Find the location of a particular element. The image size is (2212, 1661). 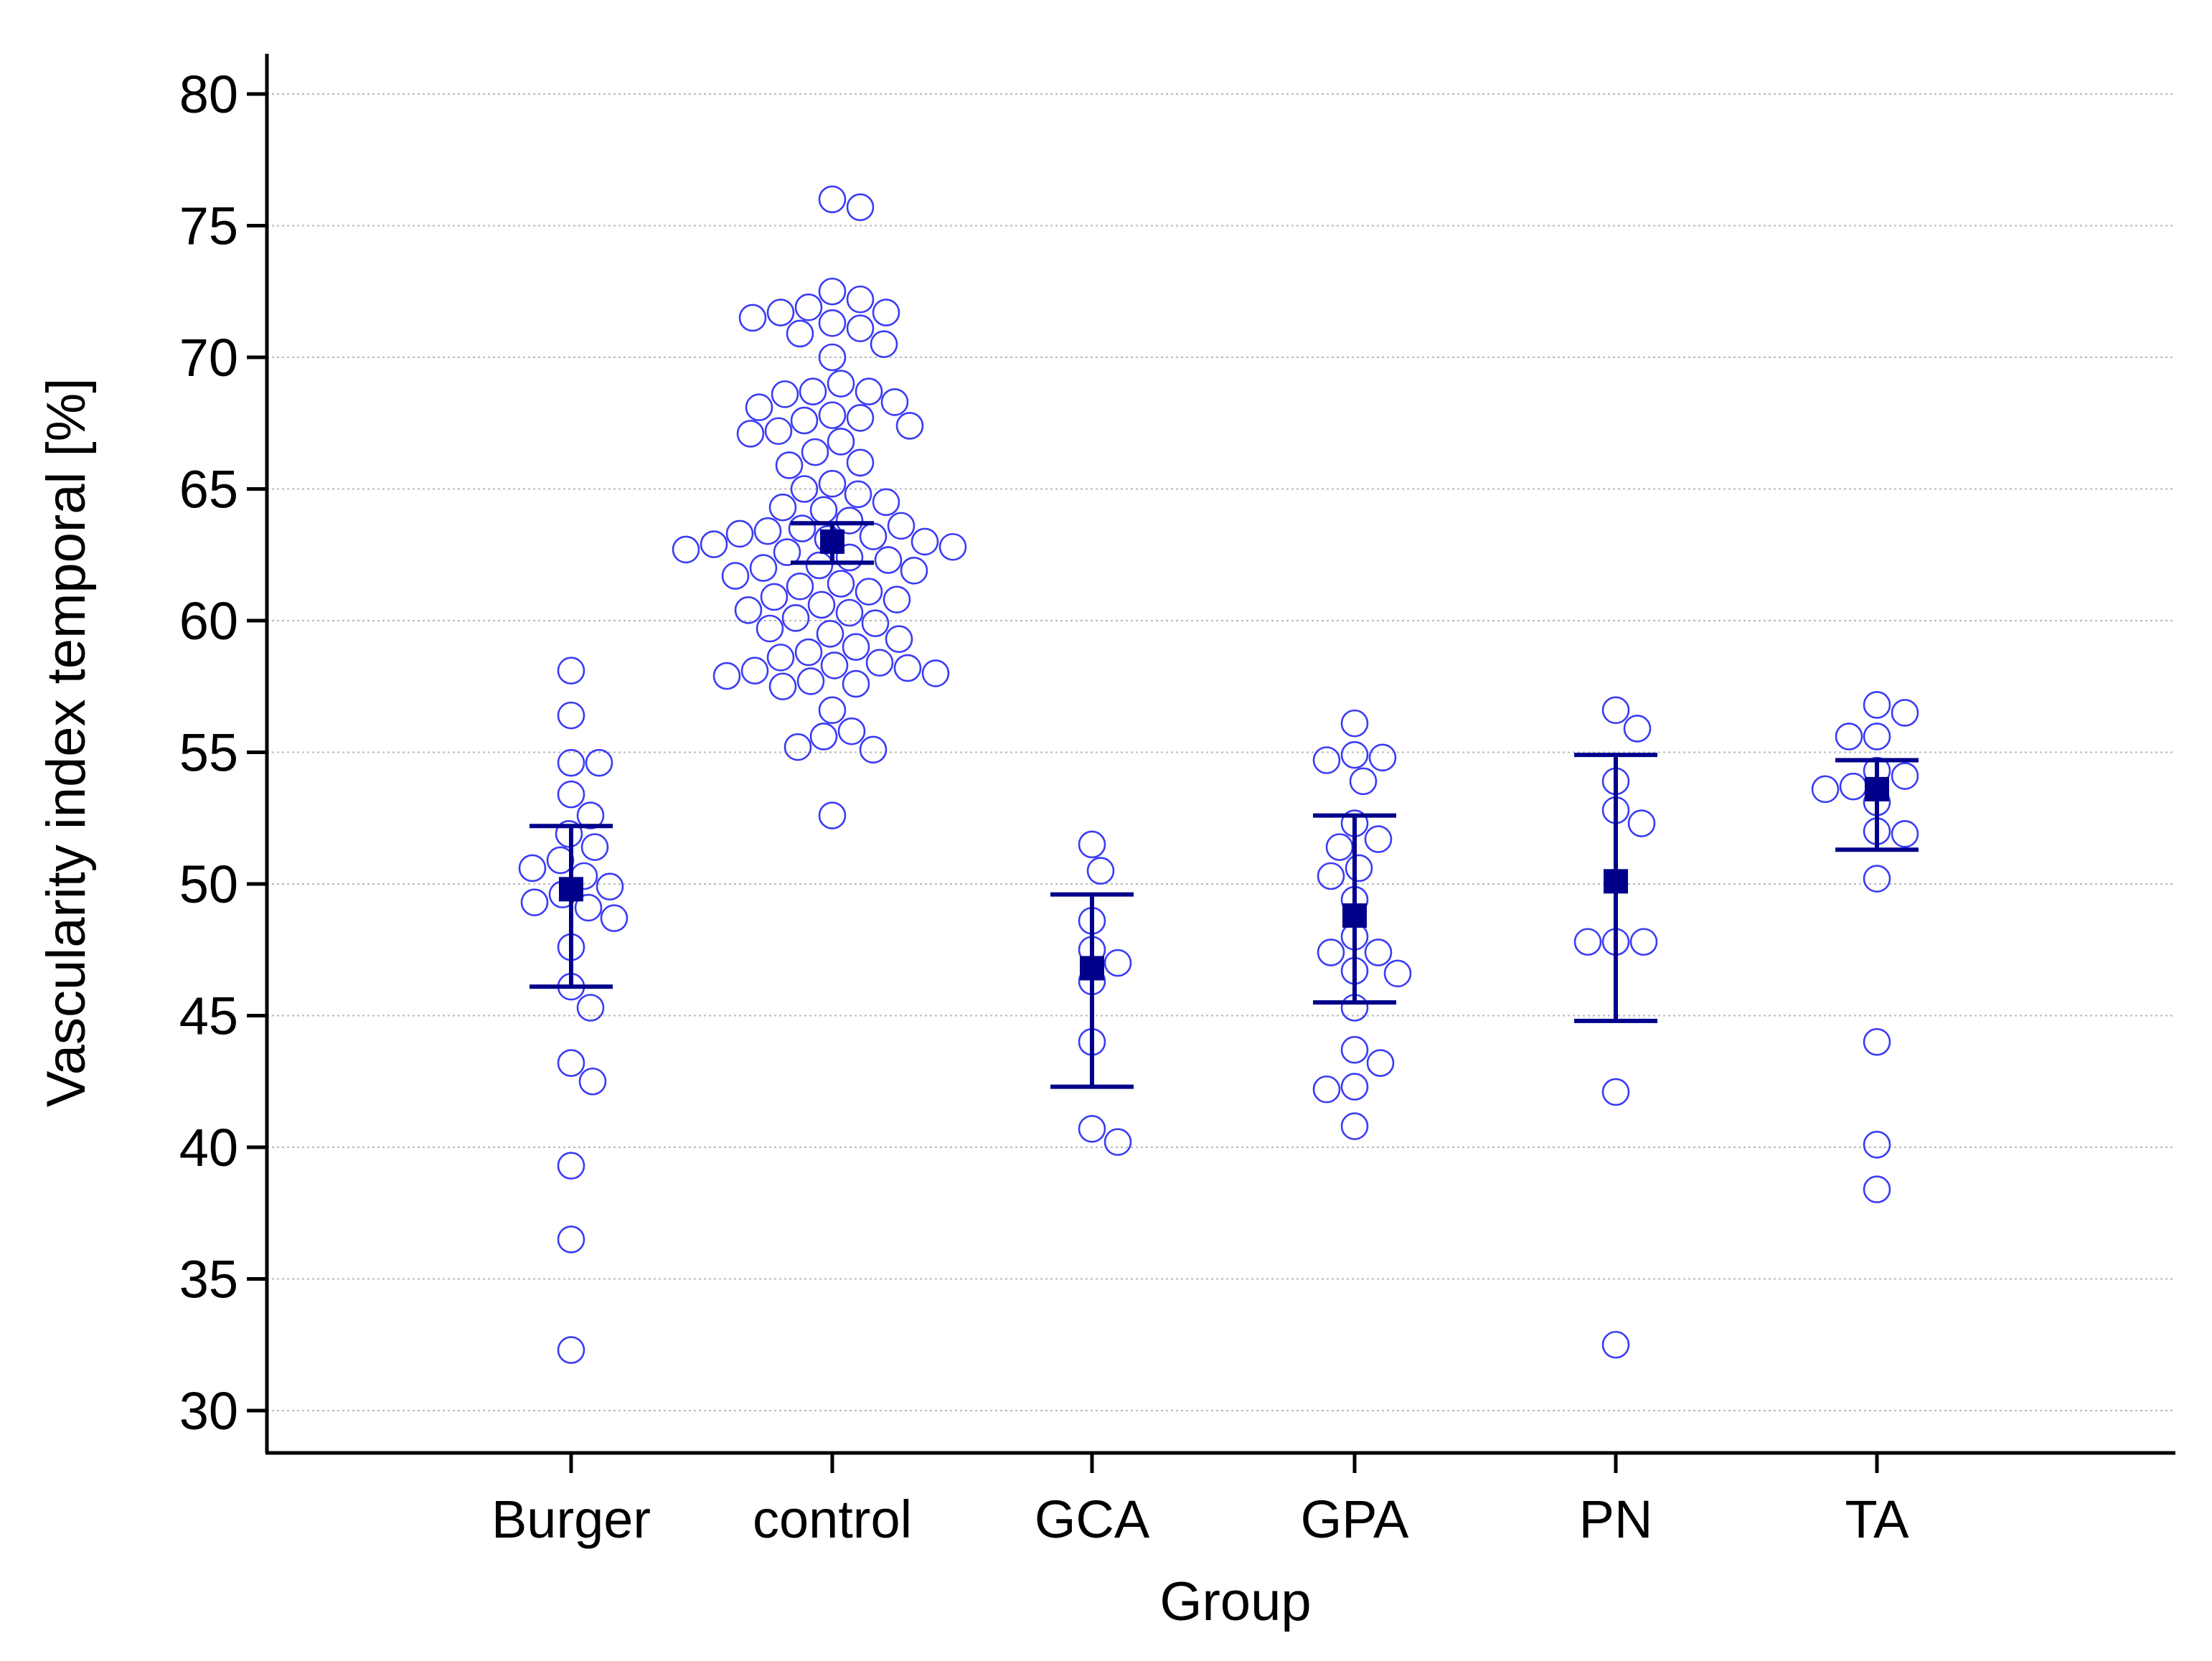

x-tick-label: Burger is located at coordinates (571, 1519).